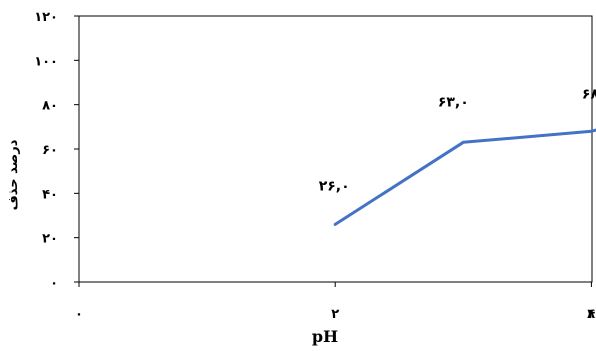 This screenshot has width=596, height=351. Describe the element at coordinates (46, 61) in the screenshot. I see `y-tick-label: ۱۰۰` at that location.